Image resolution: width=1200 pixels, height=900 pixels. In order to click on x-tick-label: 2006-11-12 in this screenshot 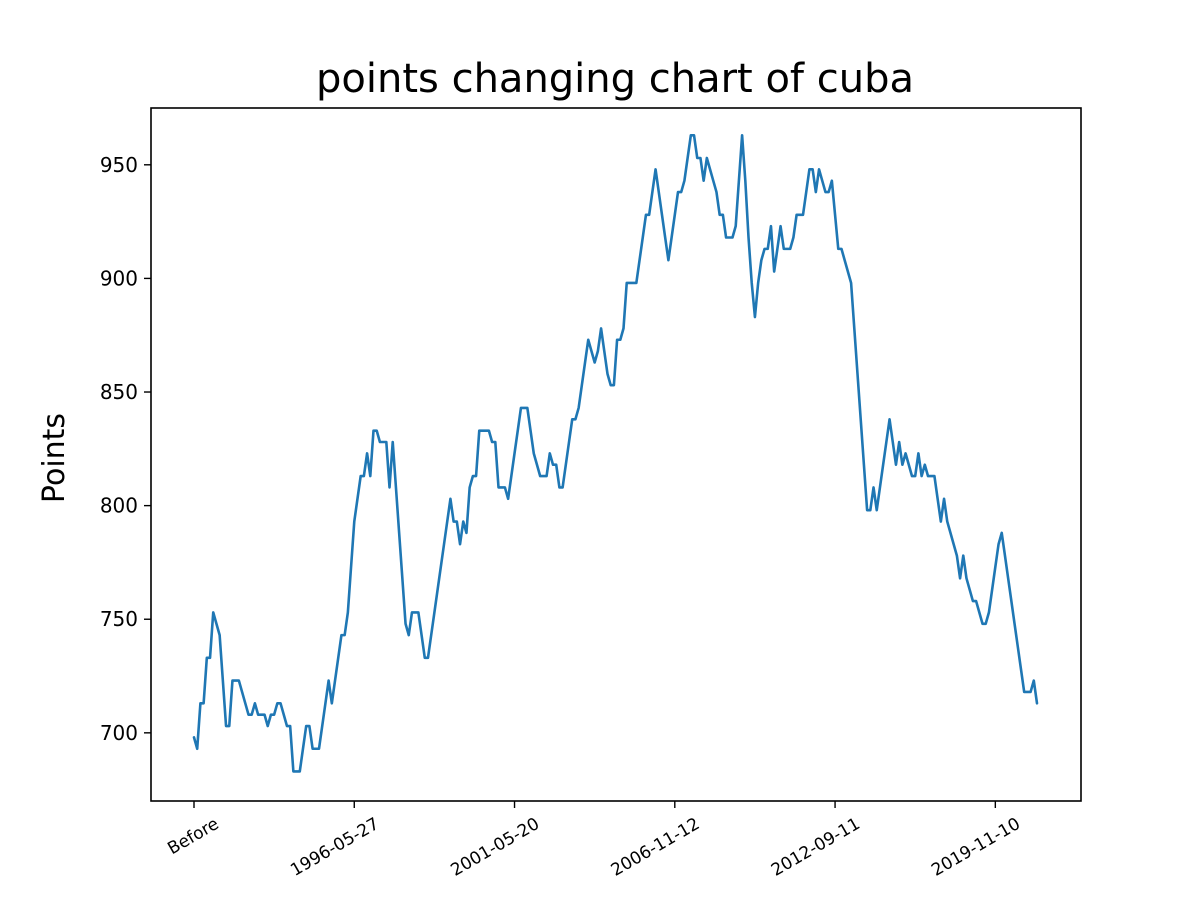, I will do `click(656, 847)`.